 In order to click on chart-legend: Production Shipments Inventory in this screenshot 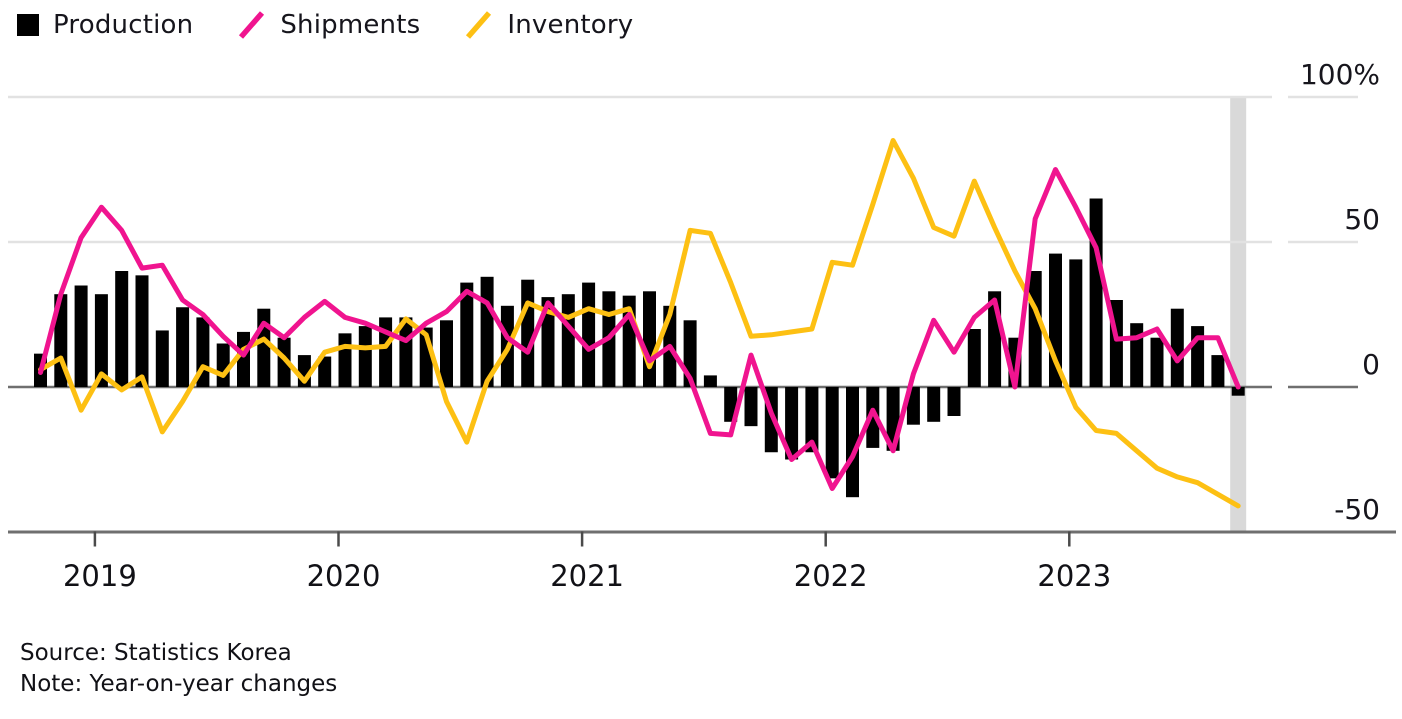, I will do `click(324, 25)`.